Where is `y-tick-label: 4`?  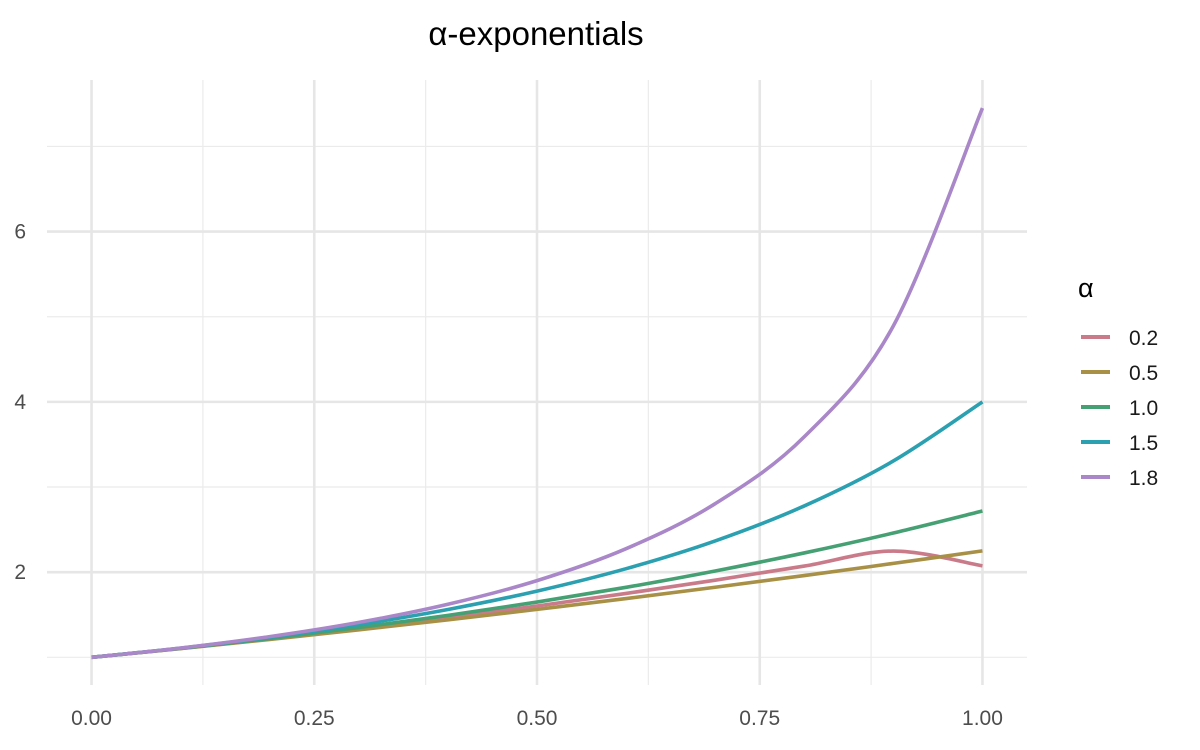 y-tick-label: 4 is located at coordinates (20, 402).